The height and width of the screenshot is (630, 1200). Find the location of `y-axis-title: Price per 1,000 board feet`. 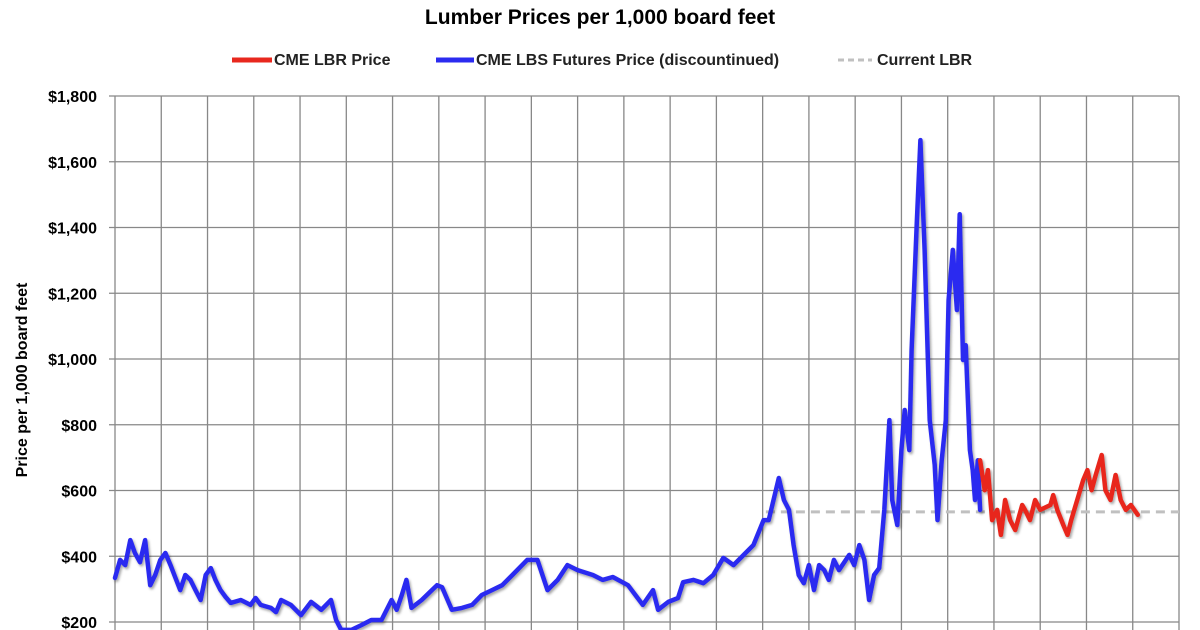

y-axis-title: Price per 1,000 board feet is located at coordinates (22, 379).